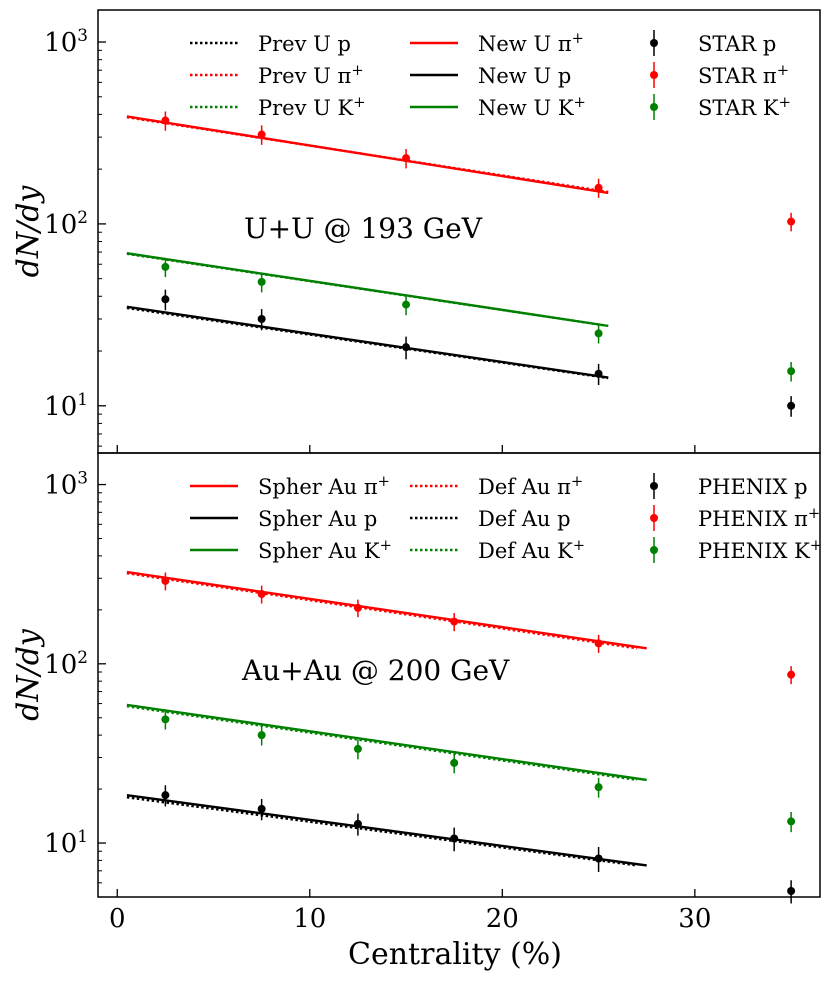 The width and height of the screenshot is (830, 983). I want to click on curve-spher-au-p, so click(386, 830).